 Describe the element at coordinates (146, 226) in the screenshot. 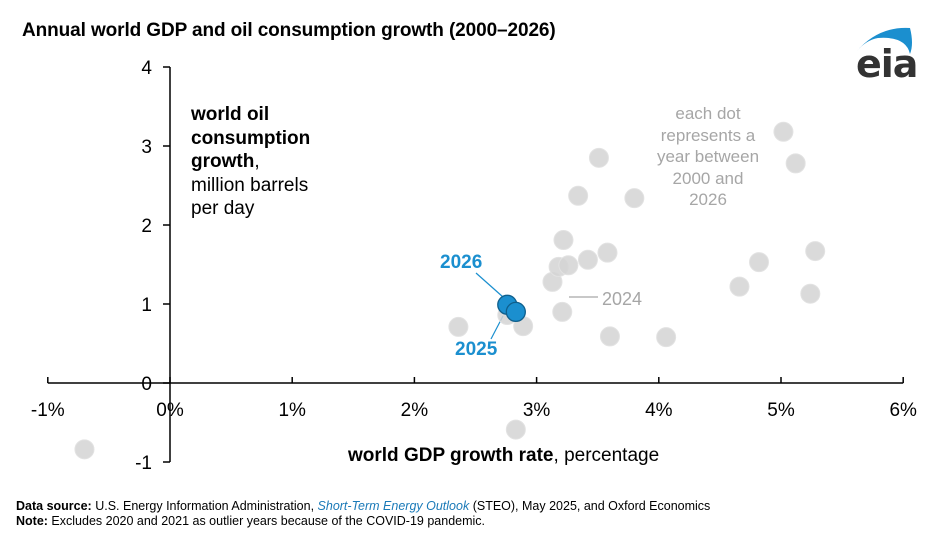

I see `y-tick-label: 2` at that location.